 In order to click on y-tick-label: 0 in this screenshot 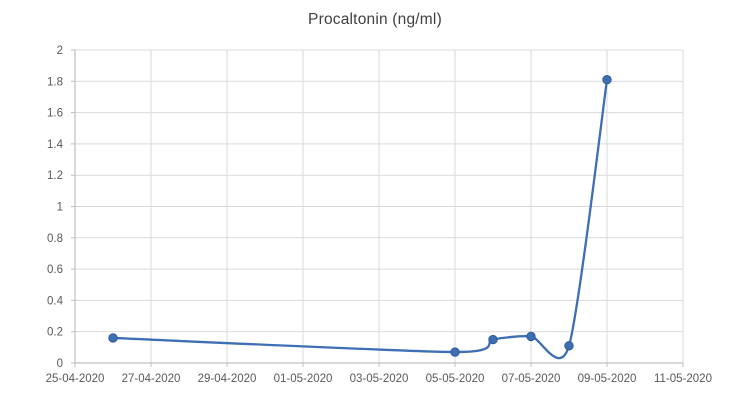, I will do `click(60, 364)`.